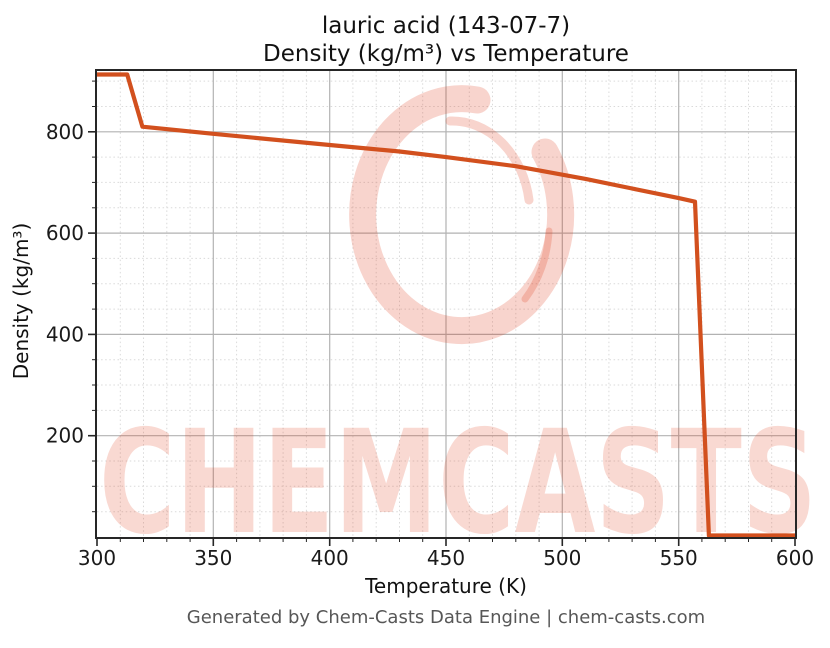  Describe the element at coordinates (65, 233) in the screenshot. I see `y-tick-label: 600` at that location.